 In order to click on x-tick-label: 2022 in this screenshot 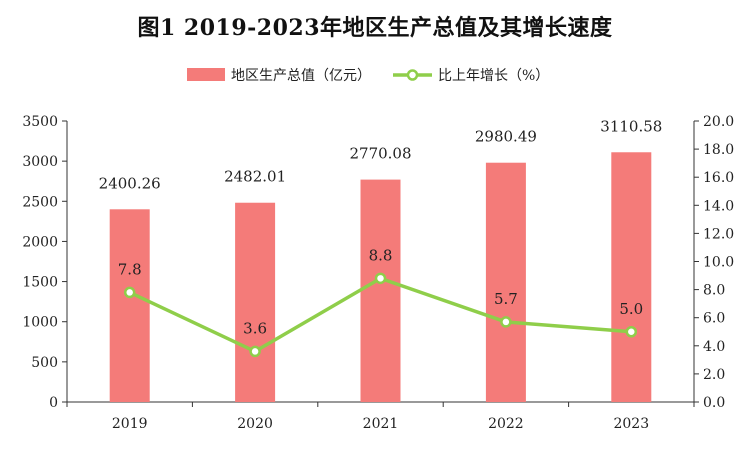, I will do `click(506, 424)`.